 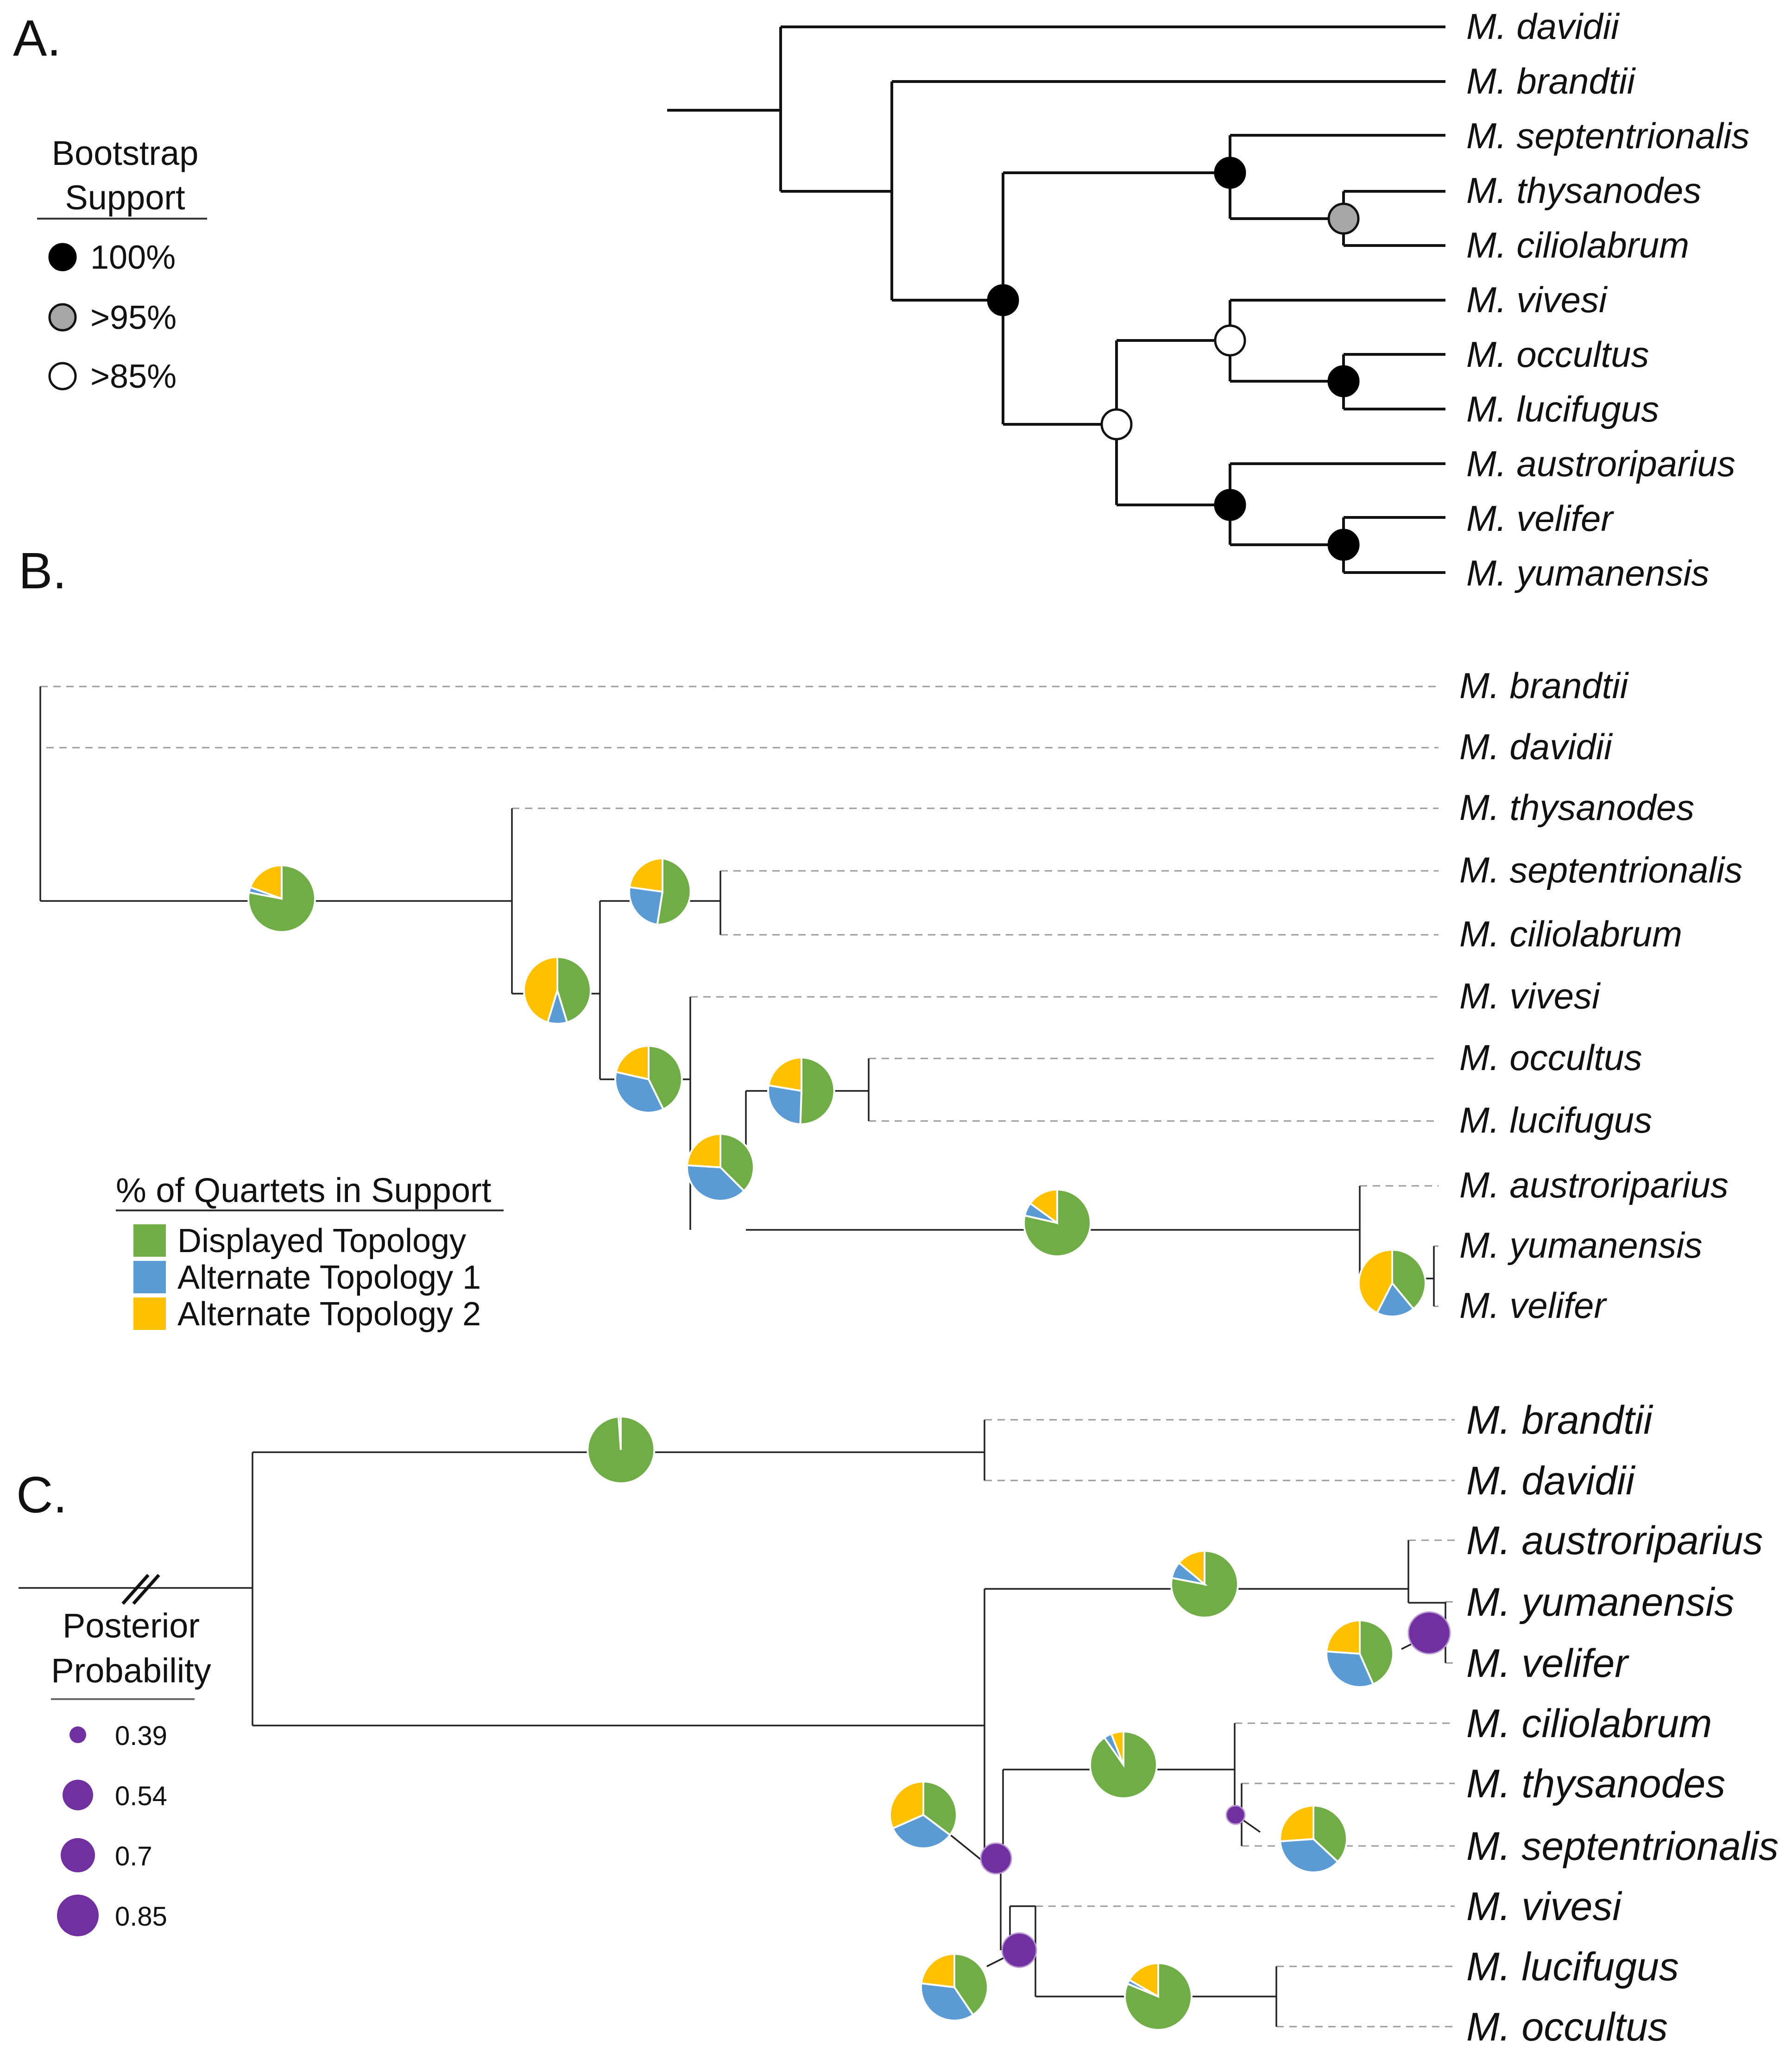 What do you see at coordinates (133, 317) in the screenshot?
I see `legend-label: >95%` at bounding box center [133, 317].